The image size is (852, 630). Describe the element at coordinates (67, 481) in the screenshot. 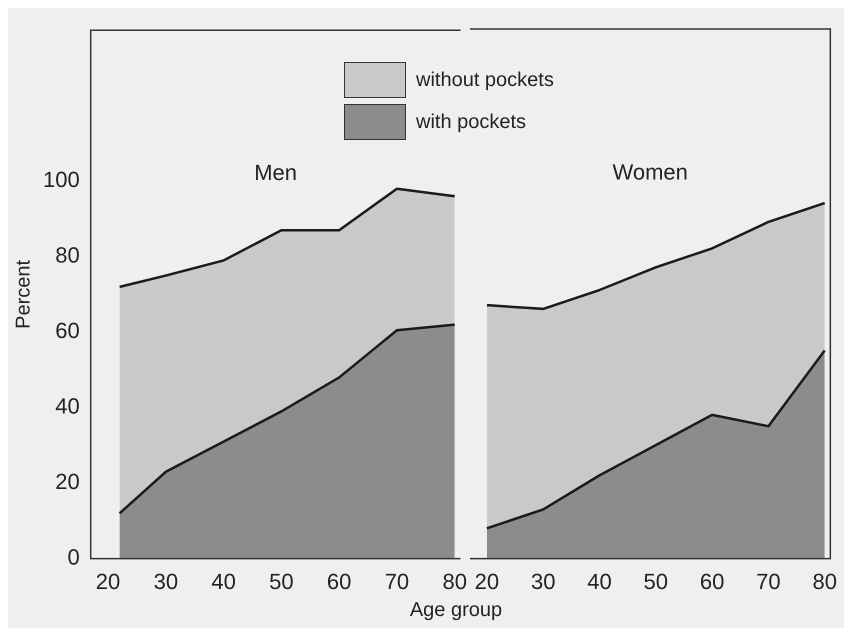

I see `y-tick-label: 20` at that location.